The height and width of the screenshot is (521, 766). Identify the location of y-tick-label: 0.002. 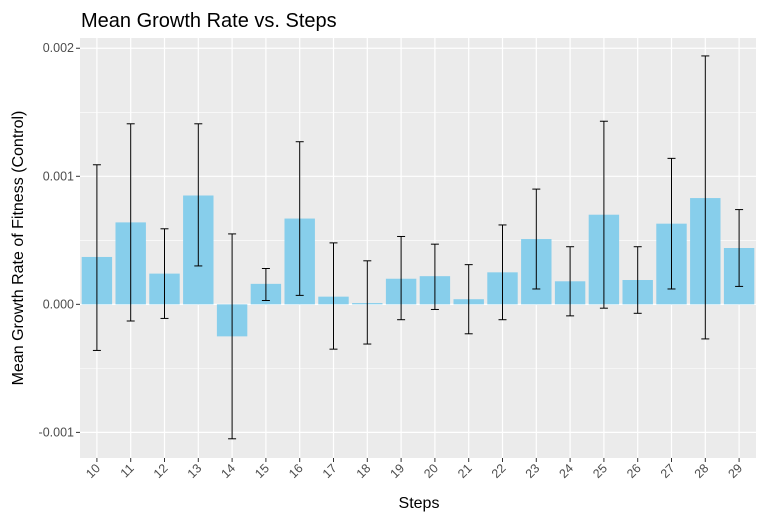
(58, 48).